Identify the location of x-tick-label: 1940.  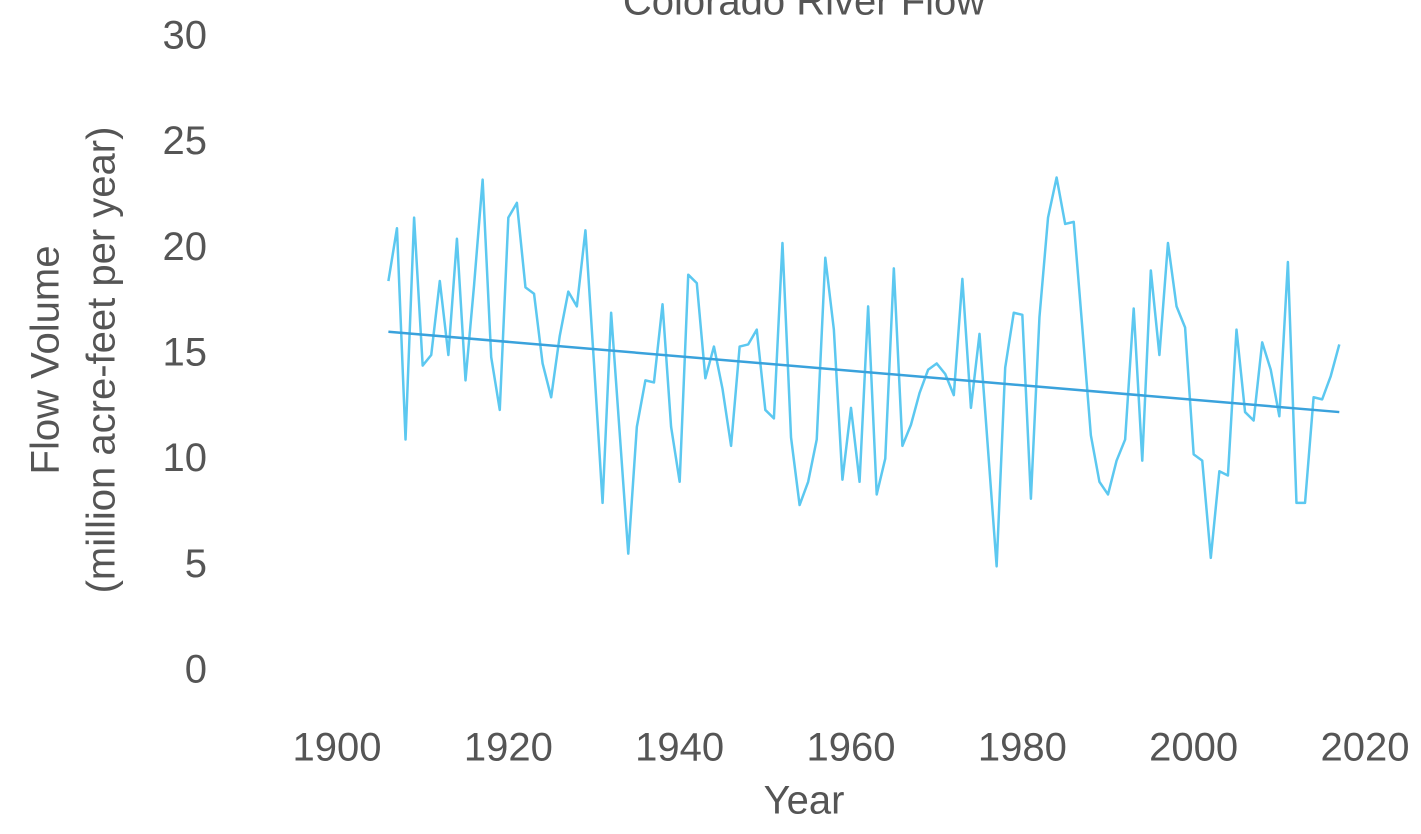
(679, 748).